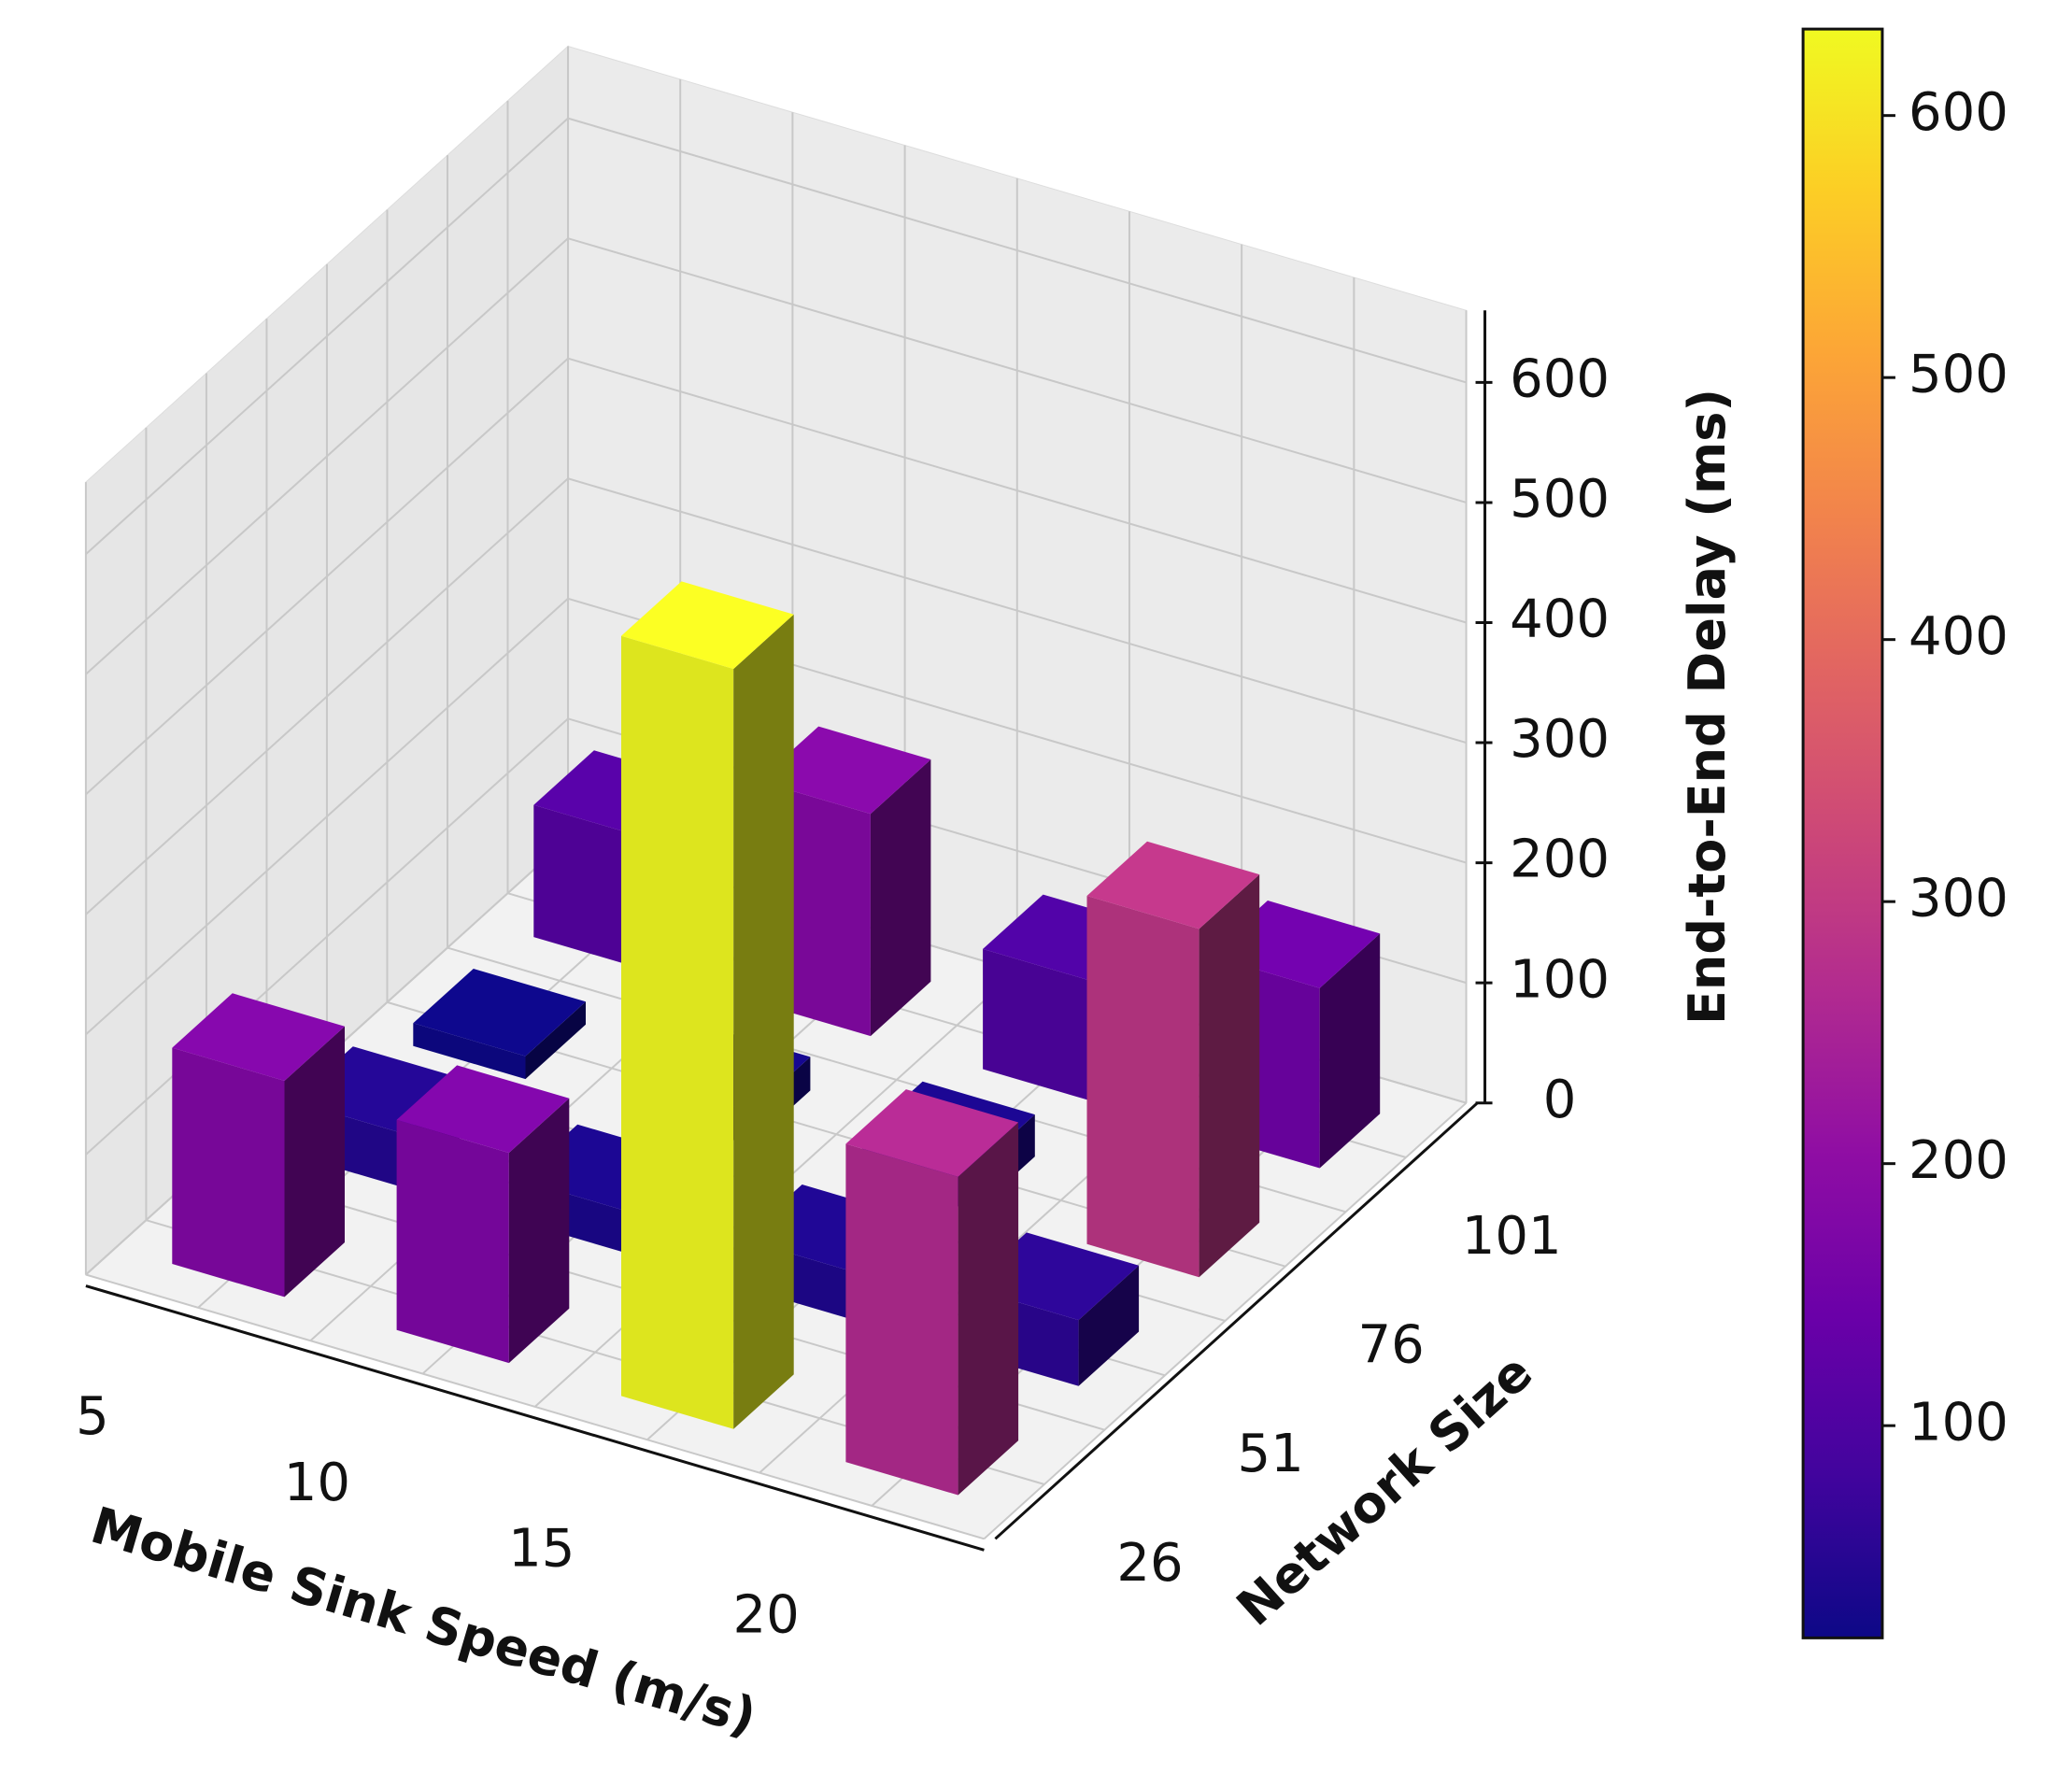 This screenshot has height=1773, width=2072. I want to click on colorbar-tick-label: 400, so click(1958, 636).